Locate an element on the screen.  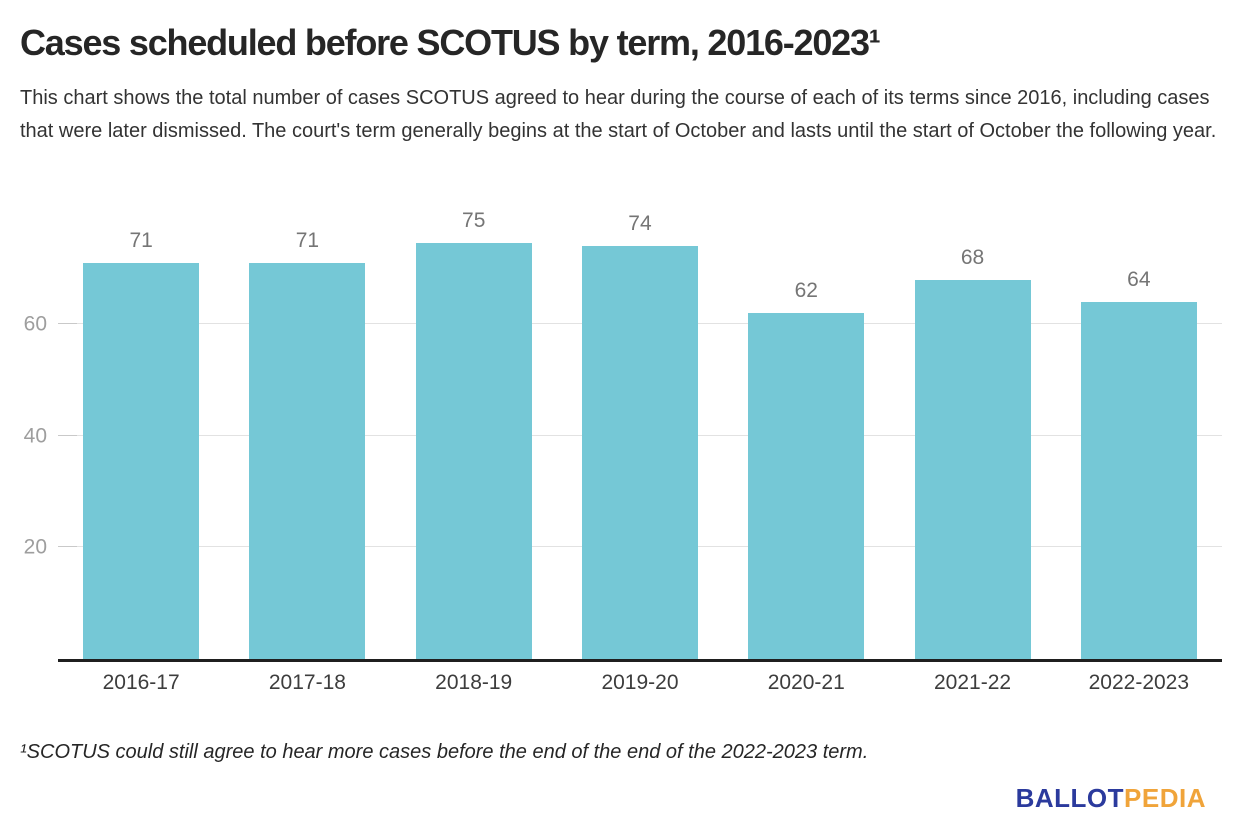
logo-ballot-text: BALLOT is located at coordinates (1070, 798).